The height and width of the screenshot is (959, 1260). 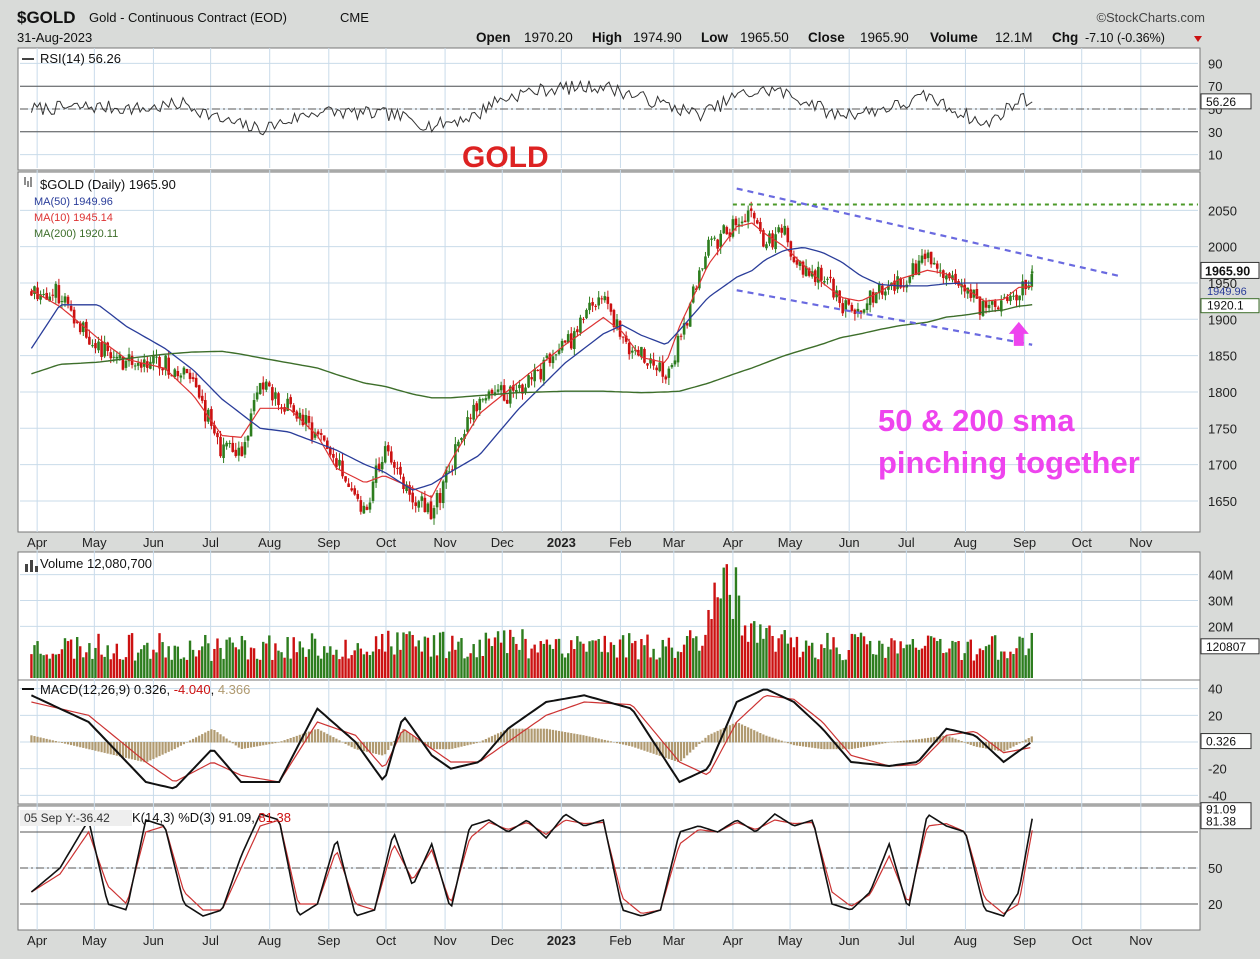 I want to click on candle-icon, so click(x=28, y=182).